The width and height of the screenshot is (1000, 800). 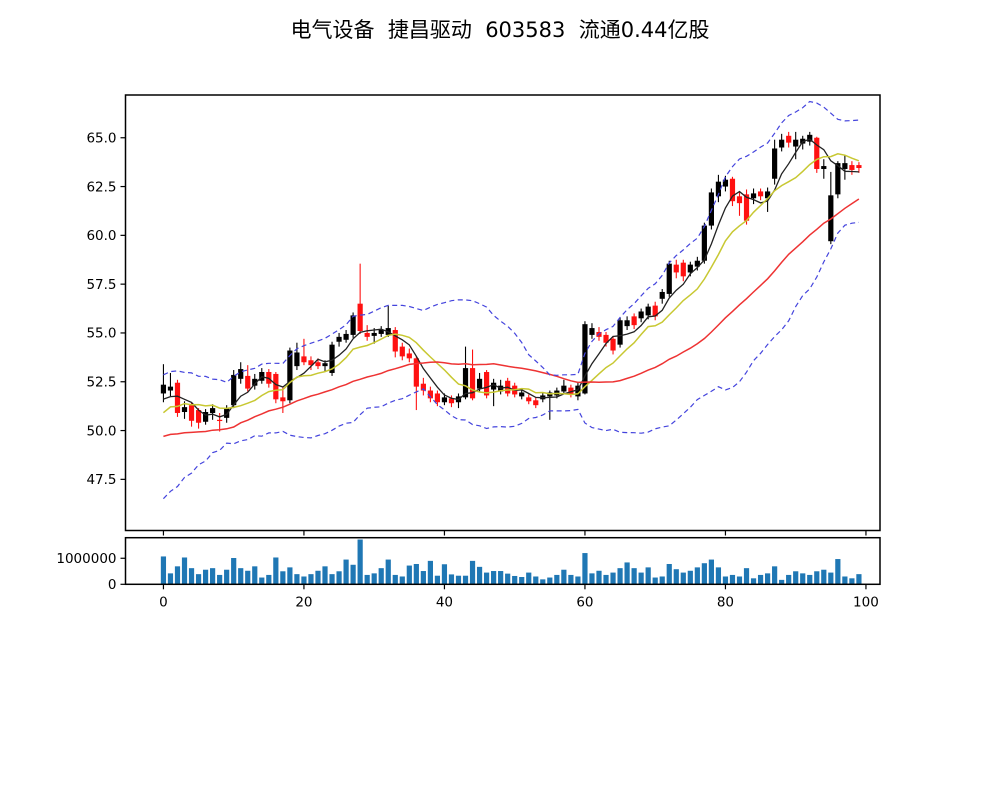 I want to click on y-tick-label: 57.5, so click(x=101, y=285).